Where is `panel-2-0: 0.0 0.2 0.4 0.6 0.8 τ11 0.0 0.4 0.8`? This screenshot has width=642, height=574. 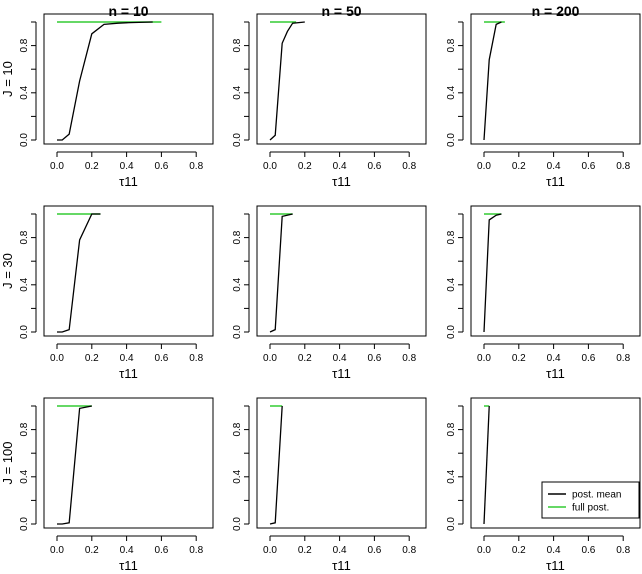
panel-2-0: 0.0 0.2 0.4 0.6 0.8 τ11 0.0 0.4 0.8 is located at coordinates (116, 485).